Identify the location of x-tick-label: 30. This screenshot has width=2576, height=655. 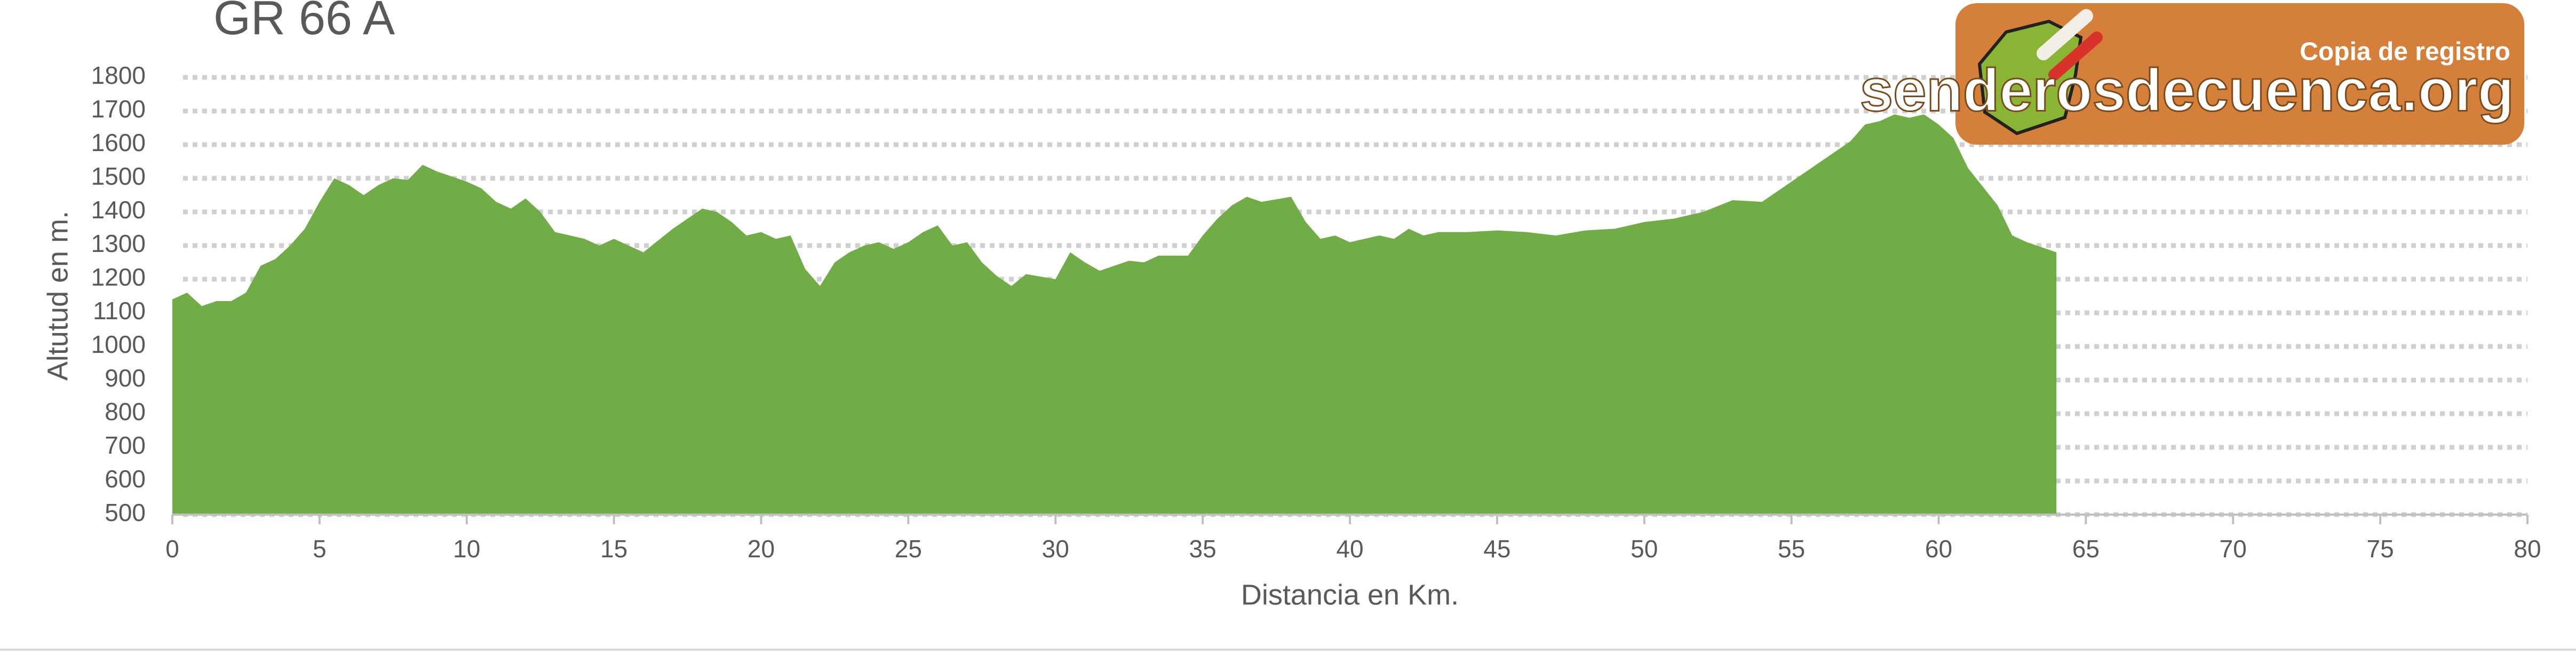
(1055, 549).